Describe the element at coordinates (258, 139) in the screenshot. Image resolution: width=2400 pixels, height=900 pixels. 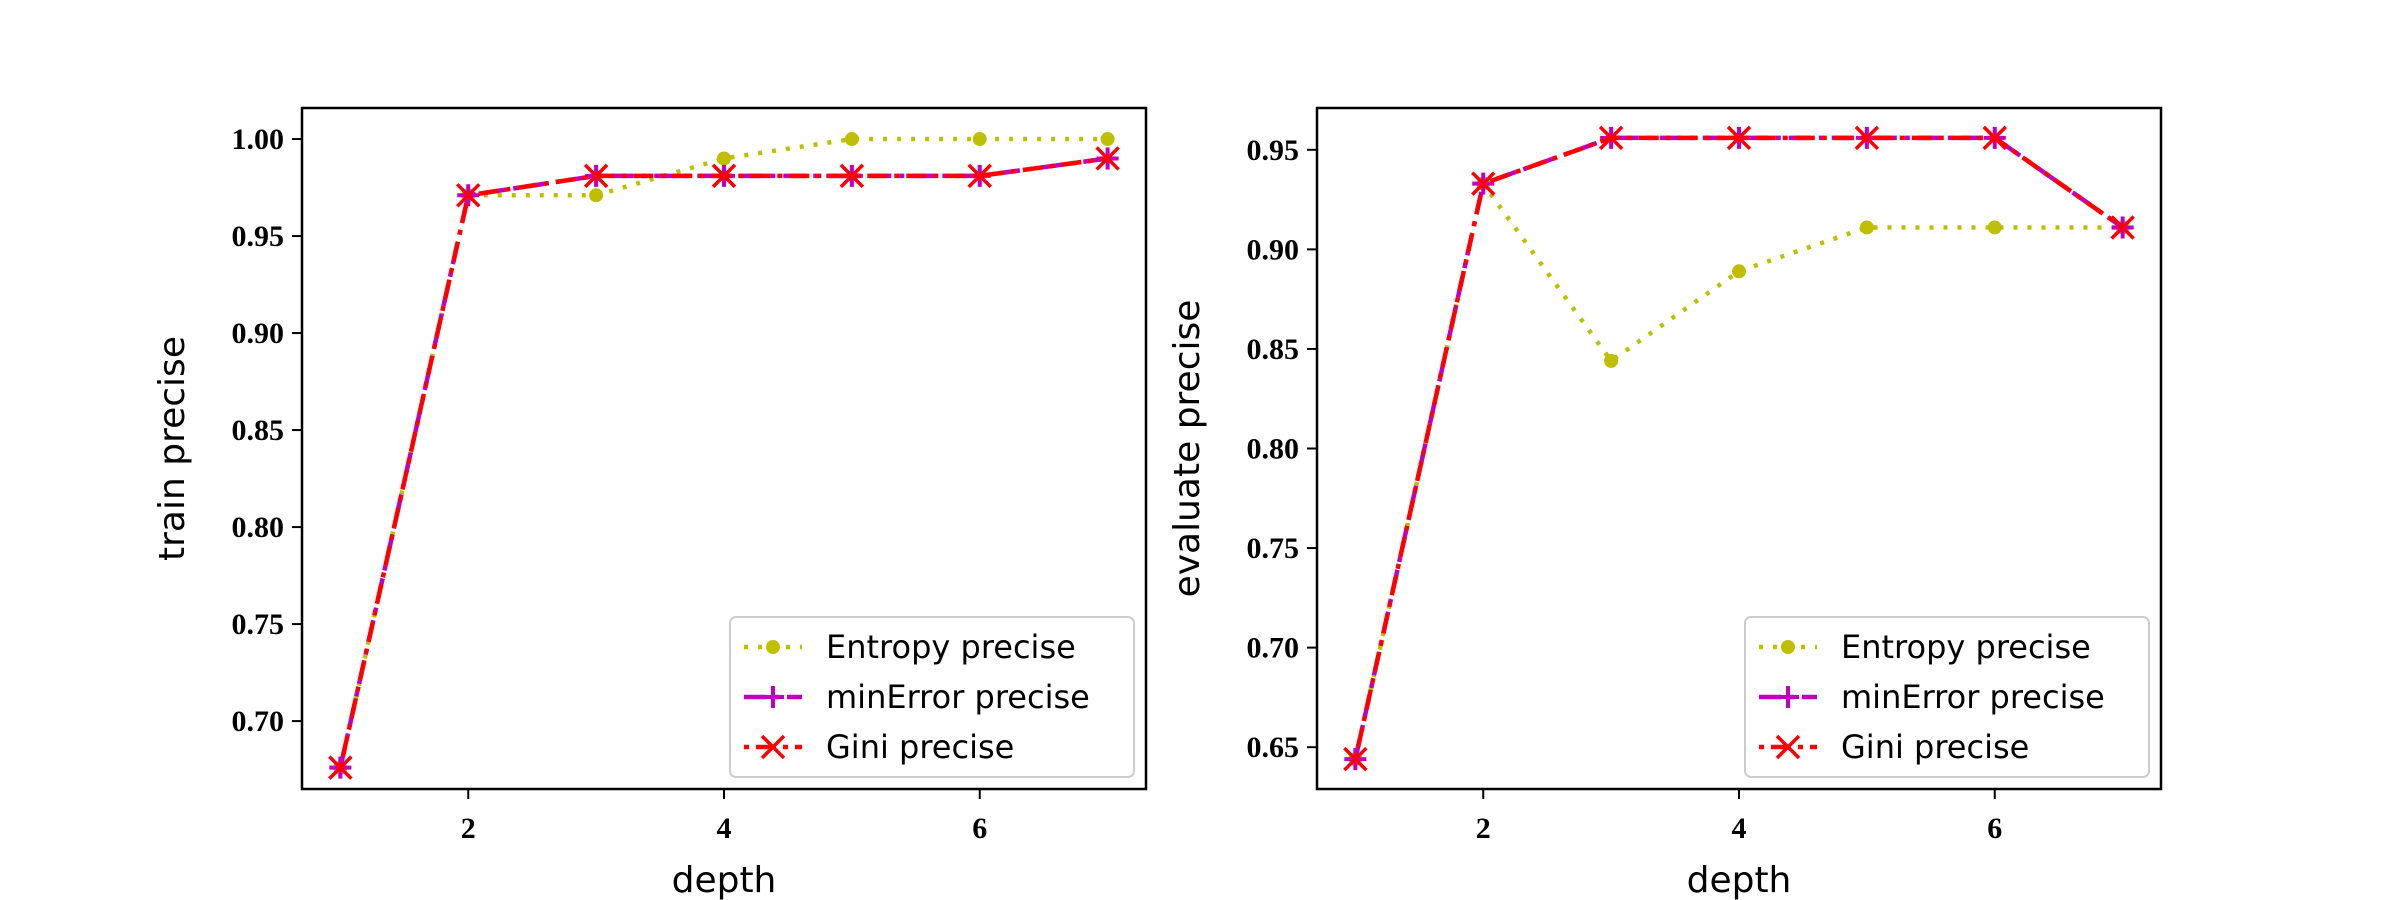
I see `y-tick-label: 1.00` at that location.